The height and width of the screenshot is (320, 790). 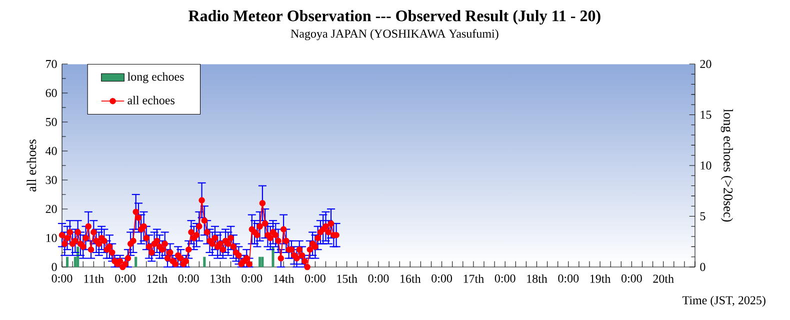 I want to click on y2-axis-title: long echoes (>20sec), so click(x=726, y=165).